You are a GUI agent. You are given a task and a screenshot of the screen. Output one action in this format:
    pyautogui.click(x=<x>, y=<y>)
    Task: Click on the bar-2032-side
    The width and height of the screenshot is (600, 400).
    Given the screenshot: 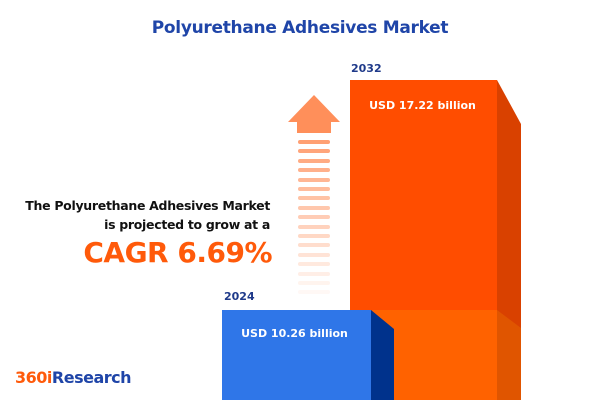 What is the action you would take?
    pyautogui.click(x=509, y=240)
    